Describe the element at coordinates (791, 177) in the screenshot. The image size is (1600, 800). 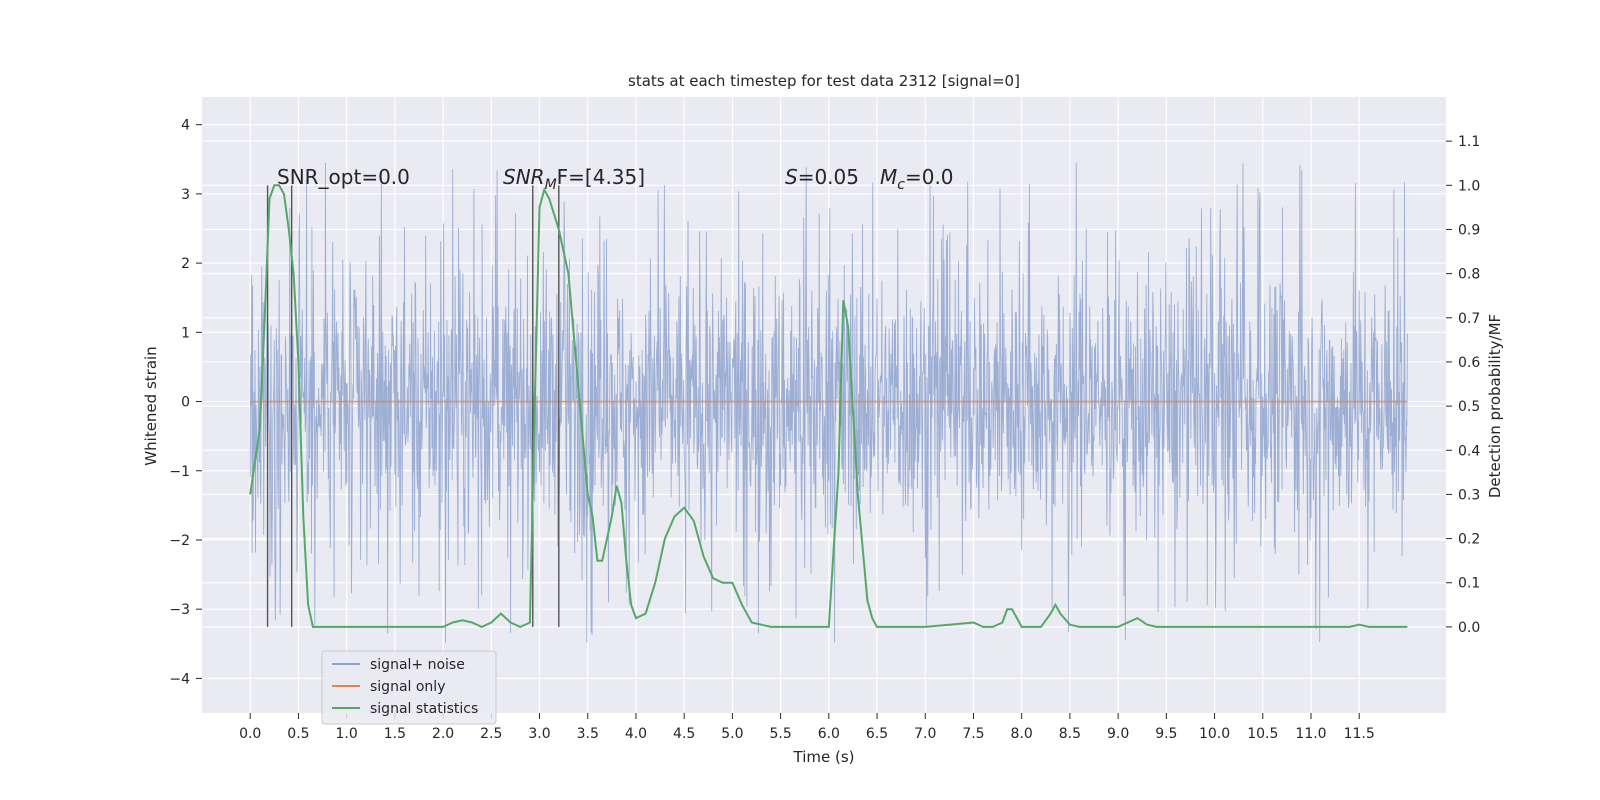
I see `s-label: S` at that location.